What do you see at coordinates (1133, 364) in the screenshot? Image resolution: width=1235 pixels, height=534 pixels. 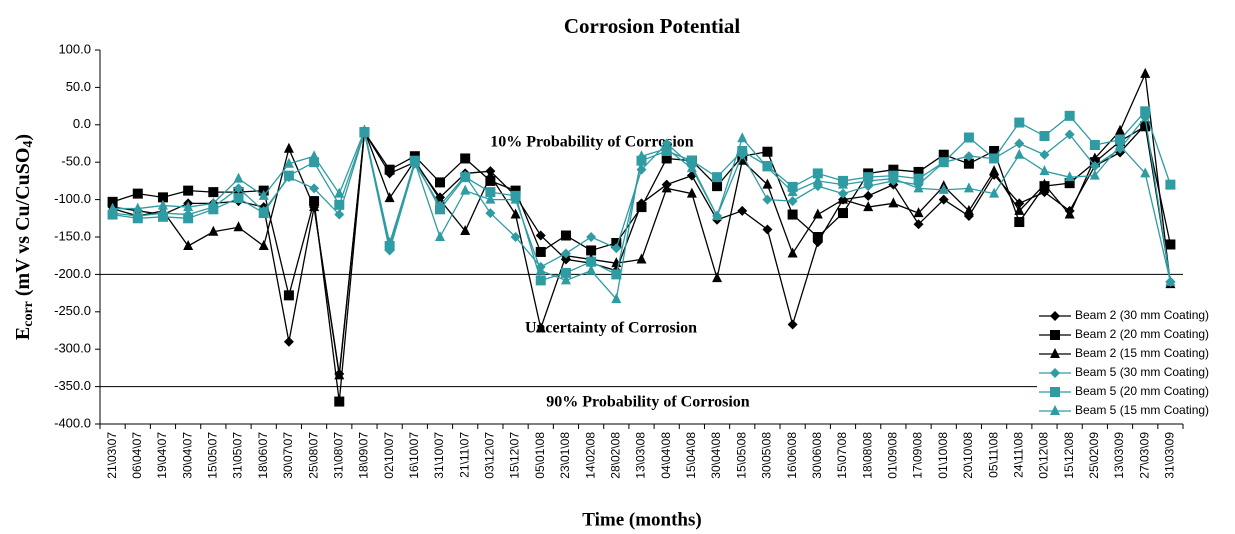 I see `legend-box` at bounding box center [1133, 364].